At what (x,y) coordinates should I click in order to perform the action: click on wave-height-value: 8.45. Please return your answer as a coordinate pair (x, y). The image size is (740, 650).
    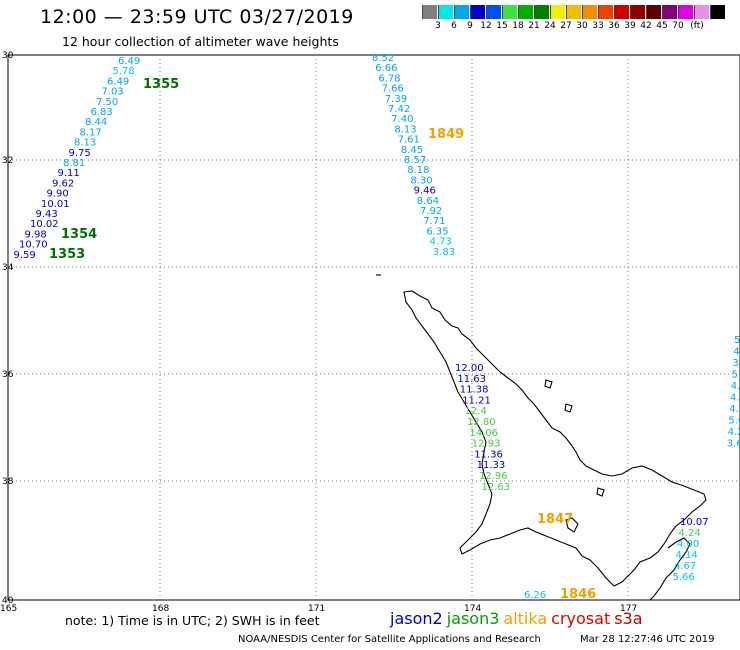
    Looking at the image, I should click on (412, 150).